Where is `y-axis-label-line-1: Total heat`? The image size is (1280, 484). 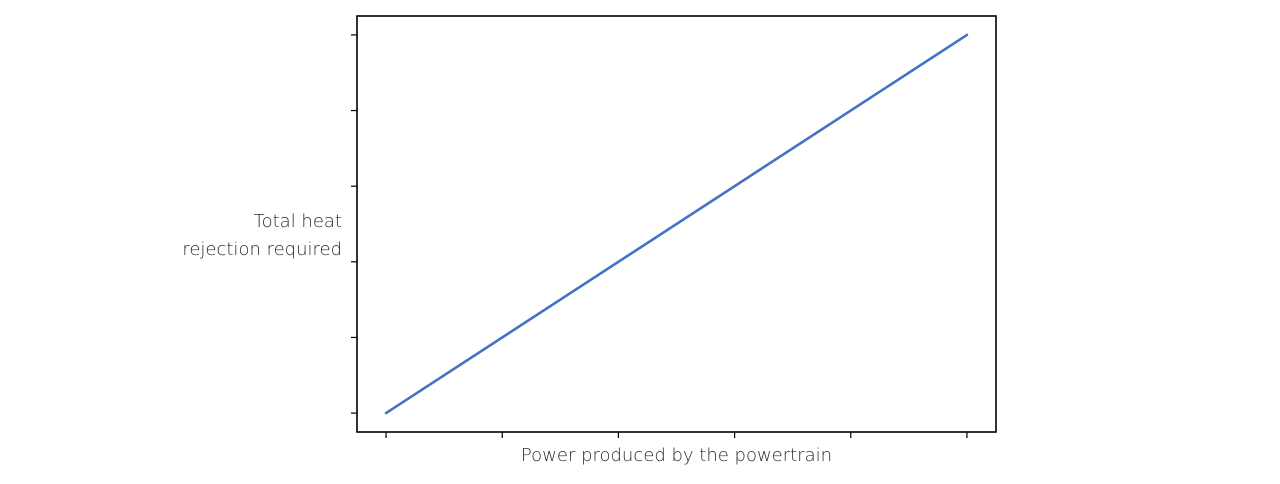 y-axis-label-line-1: Total heat is located at coordinates (297, 221).